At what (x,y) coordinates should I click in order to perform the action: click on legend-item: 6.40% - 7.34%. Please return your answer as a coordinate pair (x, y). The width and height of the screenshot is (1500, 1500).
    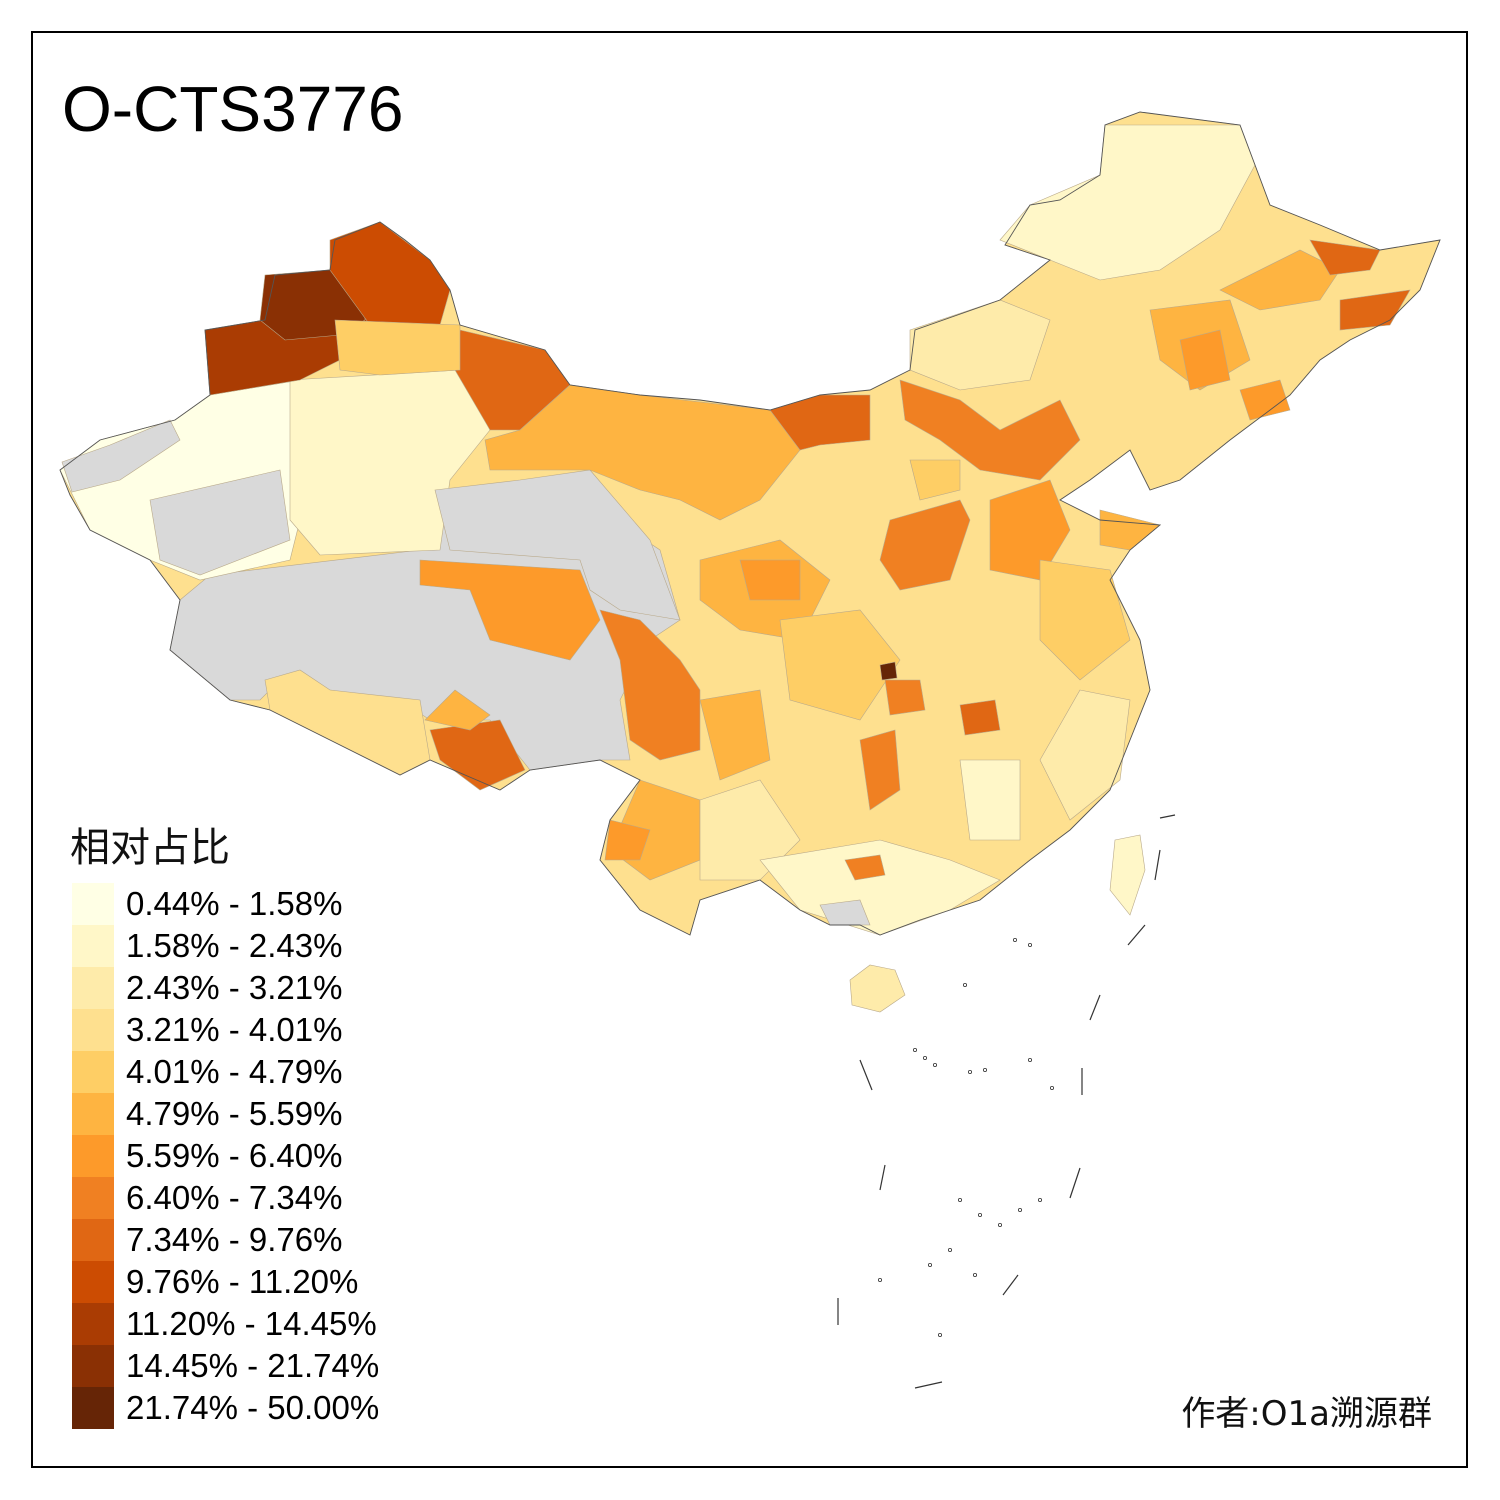
    Looking at the image, I should click on (225, 1198).